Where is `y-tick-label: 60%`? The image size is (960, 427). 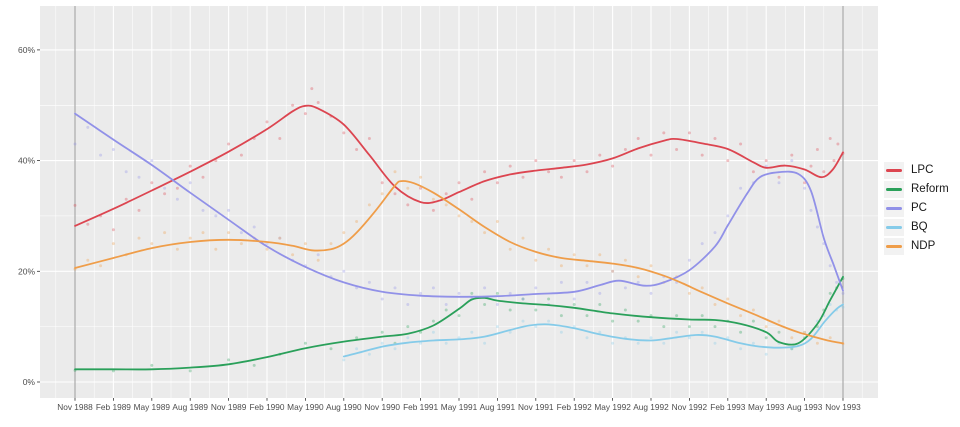
y-tick-label: 60% is located at coordinates (26, 50).